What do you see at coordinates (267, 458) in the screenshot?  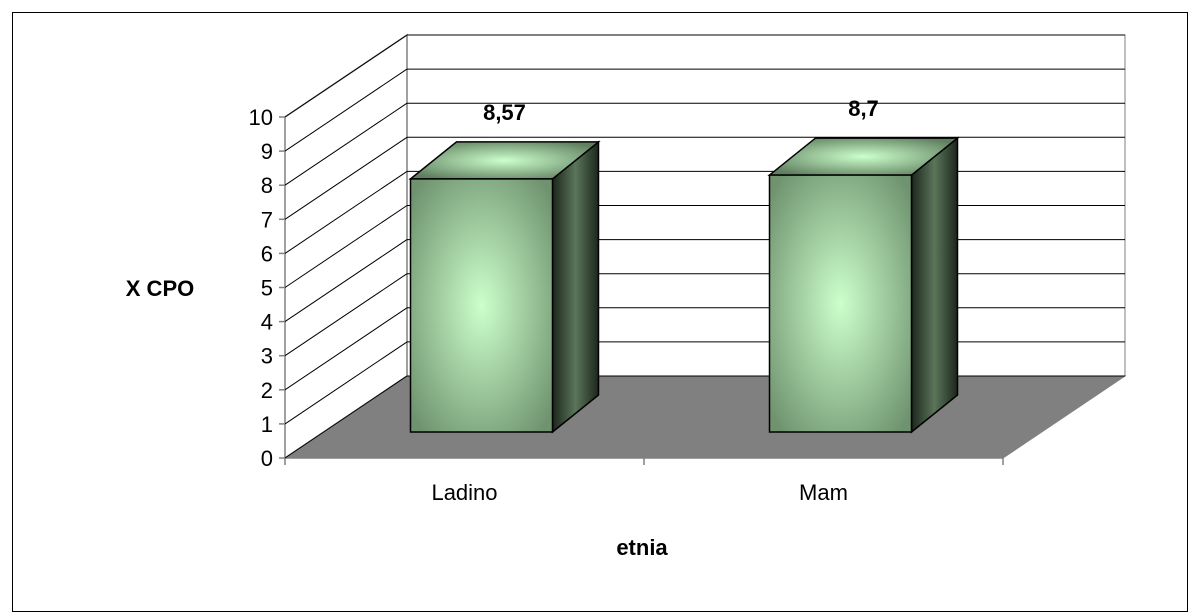 I see `y-tick-label: 0` at bounding box center [267, 458].